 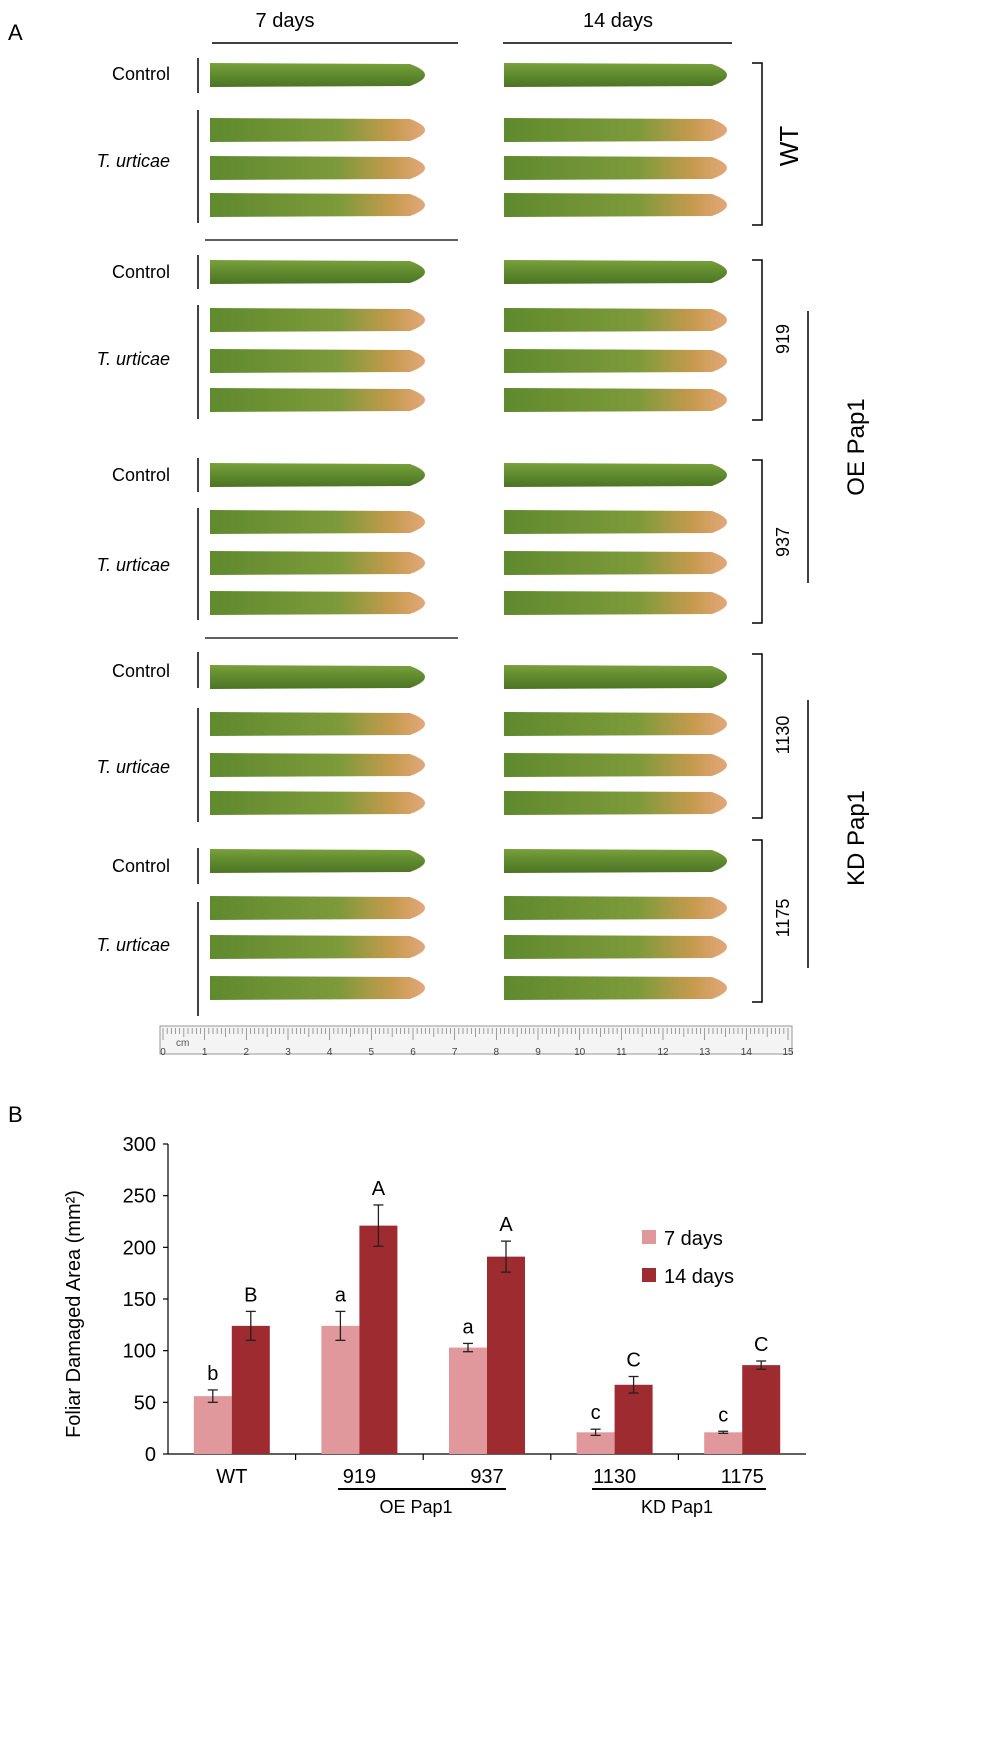 I want to click on x-tick-label: 1130, so click(x=614, y=1477).